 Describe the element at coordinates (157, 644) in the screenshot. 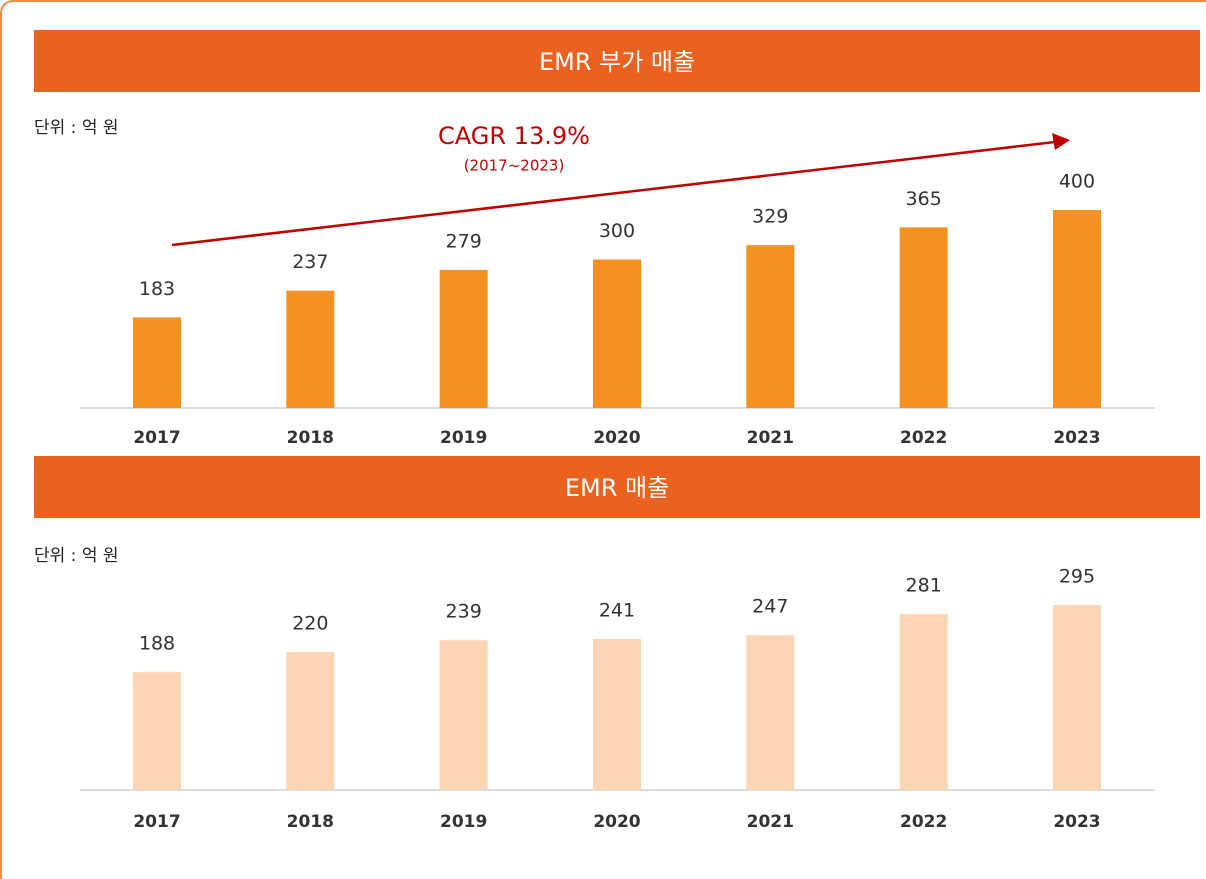

I see `value-label: 188` at that location.